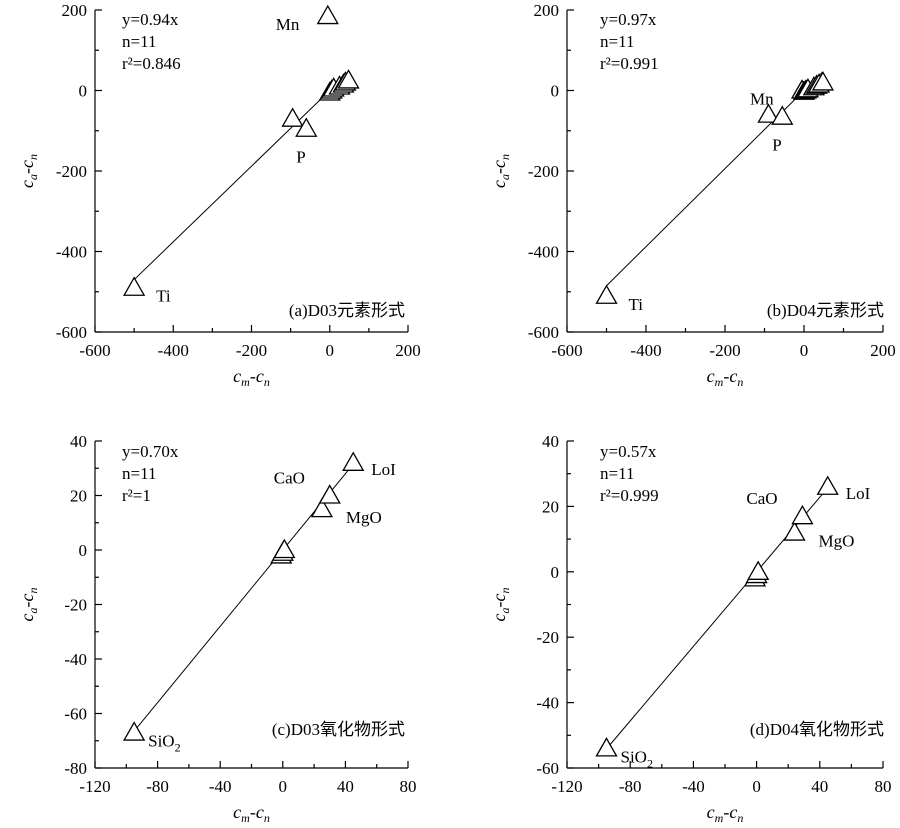 The image size is (900, 828). Describe the element at coordinates (151, 63) in the screenshot. I see `r-squared: r²=0.846` at that location.